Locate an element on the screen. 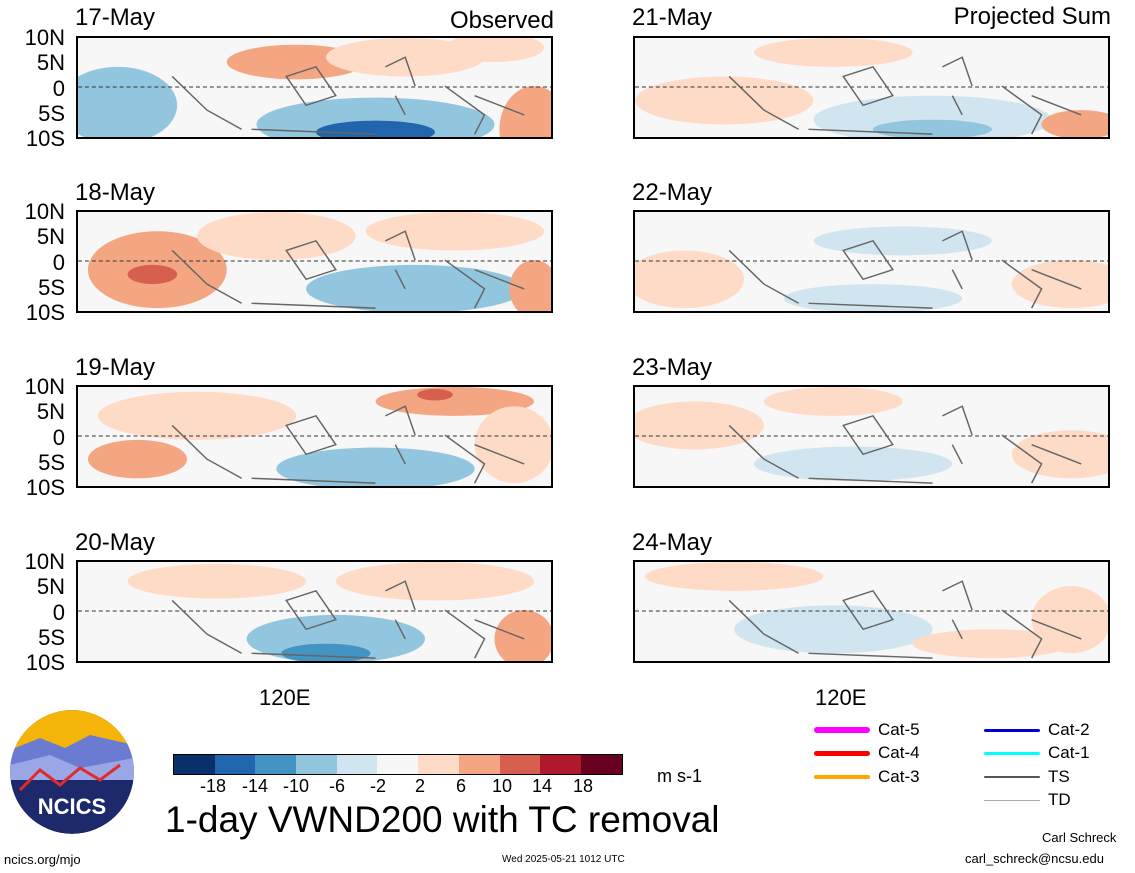 Image resolution: width=1135 pixels, height=873 pixels. footer-author: Carl Schreck is located at coordinates (1079, 837).